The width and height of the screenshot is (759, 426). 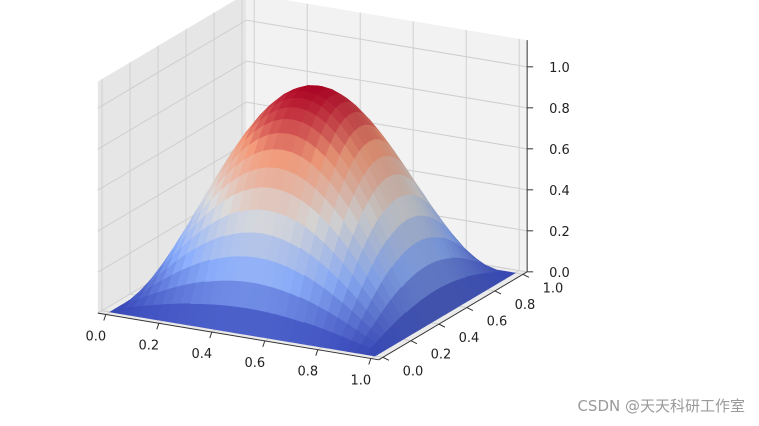 I want to click on y-axis-line, so click(x=453, y=316).